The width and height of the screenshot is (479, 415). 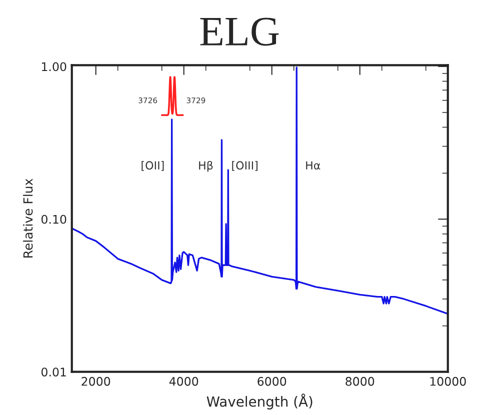 I want to click on x-tick-label: 10000, so click(x=448, y=381).